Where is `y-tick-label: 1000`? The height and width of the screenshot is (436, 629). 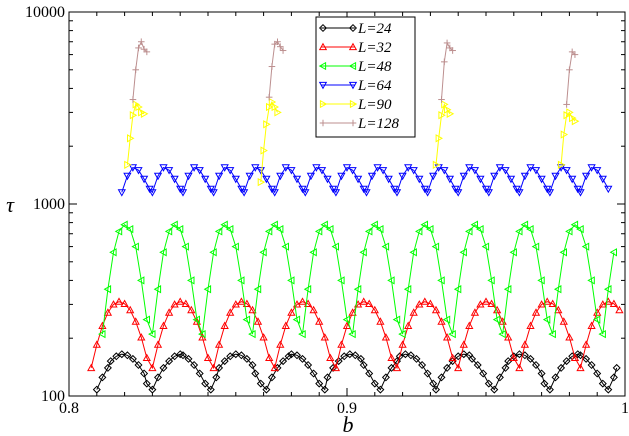
y-tick-label: 1000 is located at coordinates (49, 204).